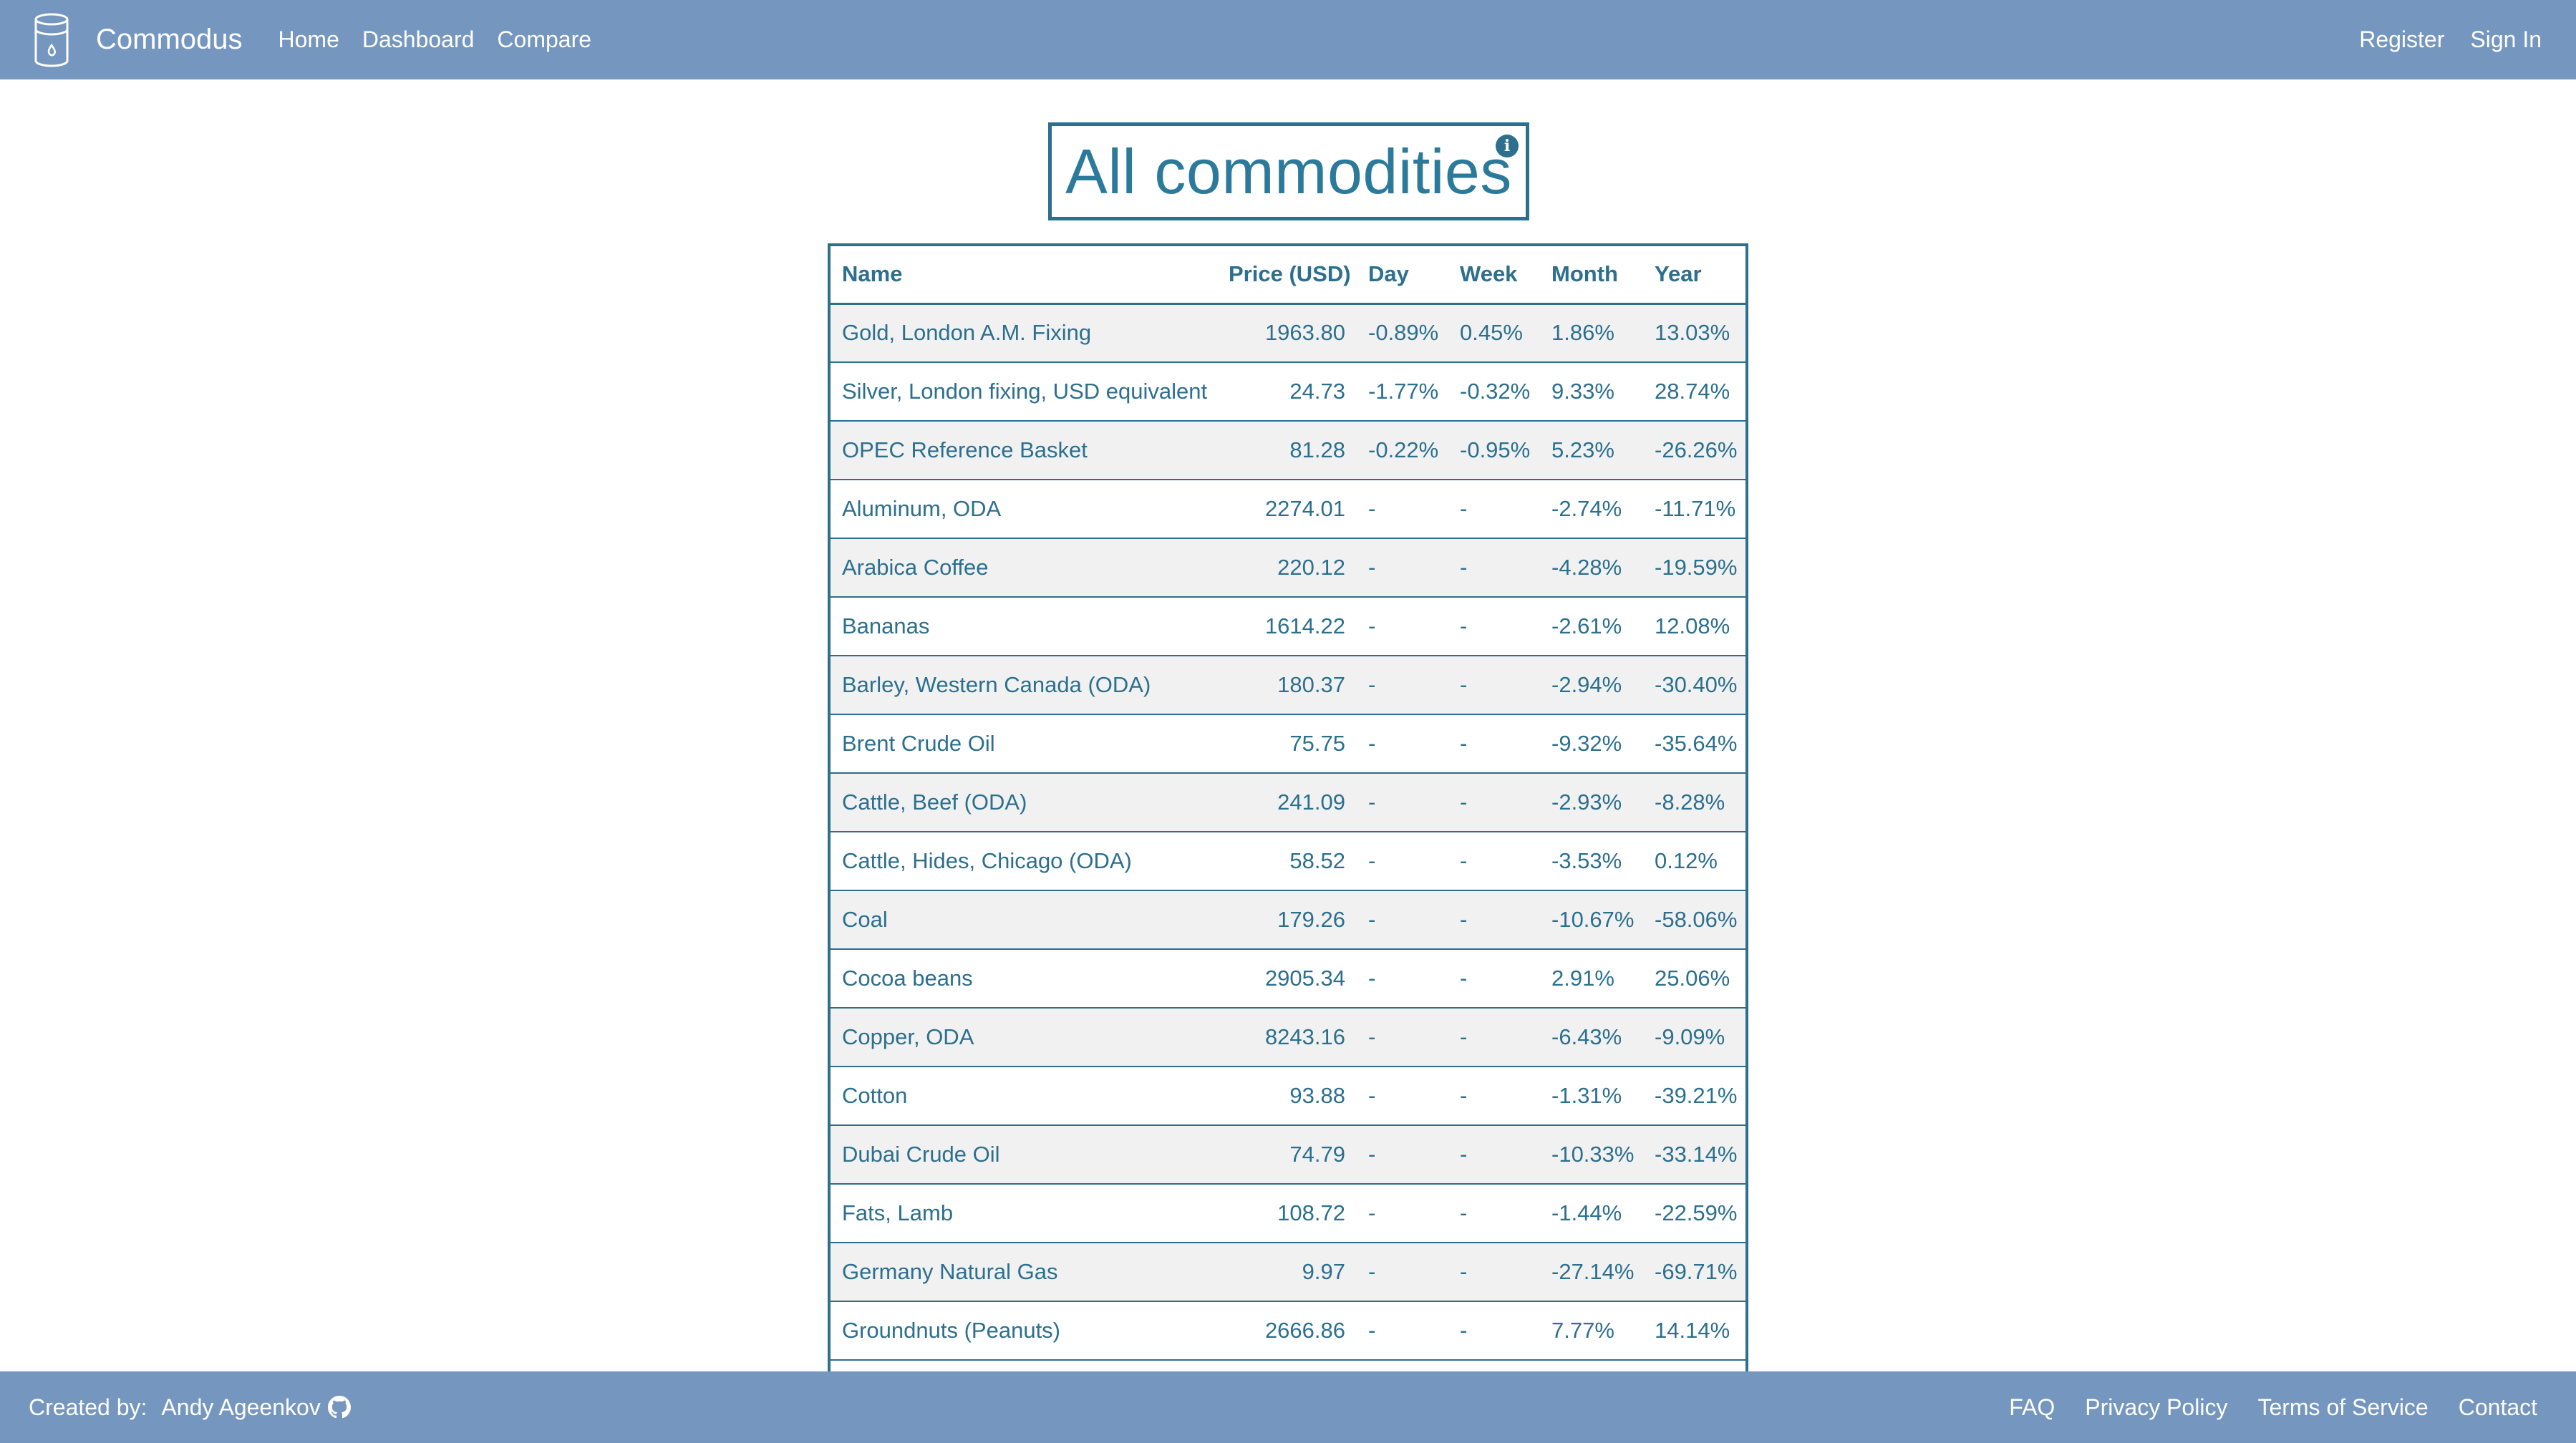 This screenshot has height=1443, width=2576. Describe the element at coordinates (1591, 1213) in the screenshot. I see `cell-month: -1.44%` at that location.